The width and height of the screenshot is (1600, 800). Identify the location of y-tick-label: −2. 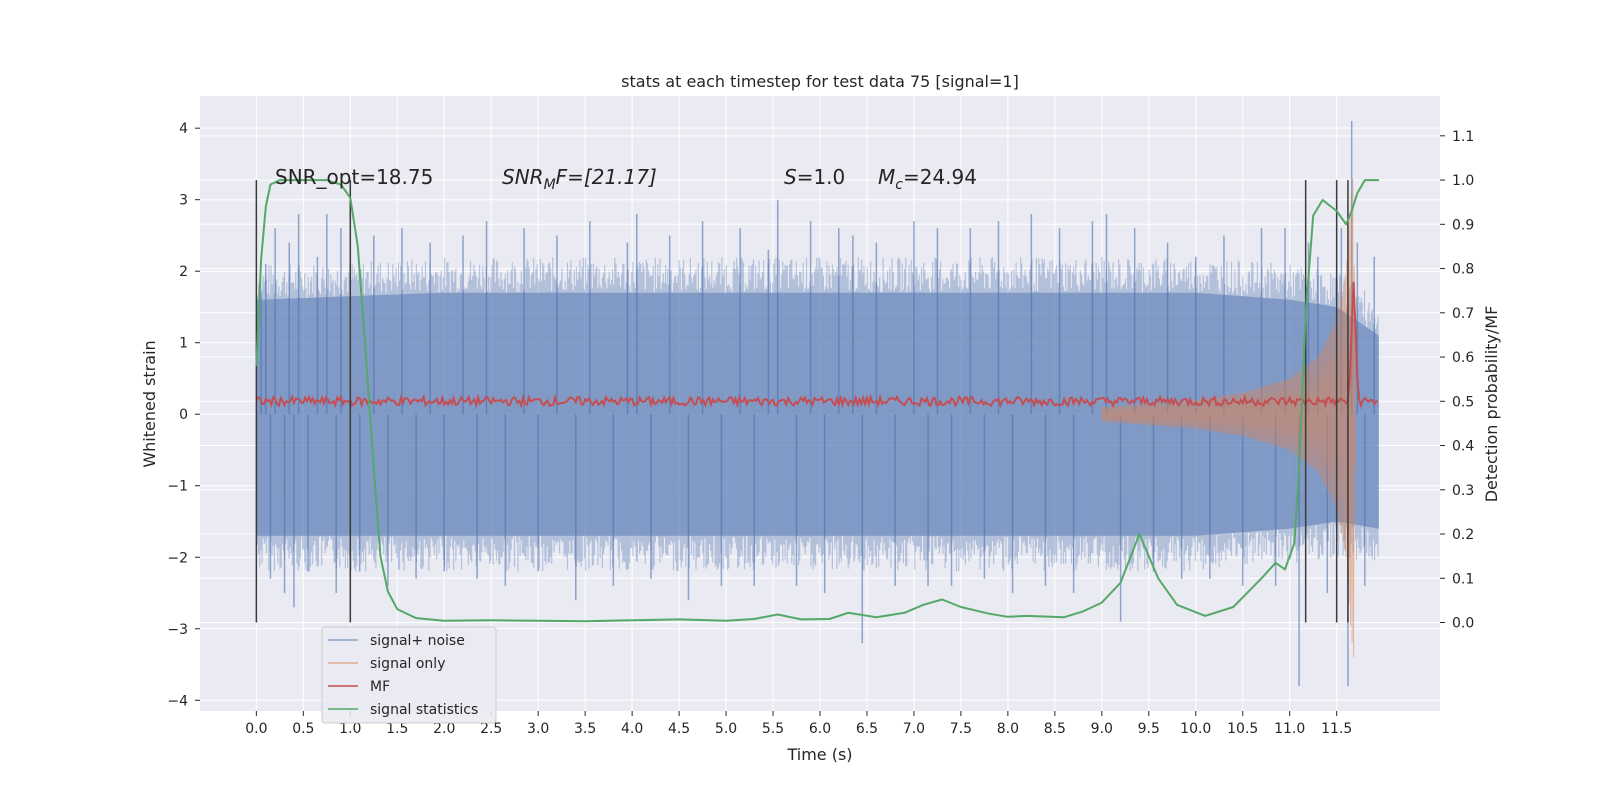
(177, 558).